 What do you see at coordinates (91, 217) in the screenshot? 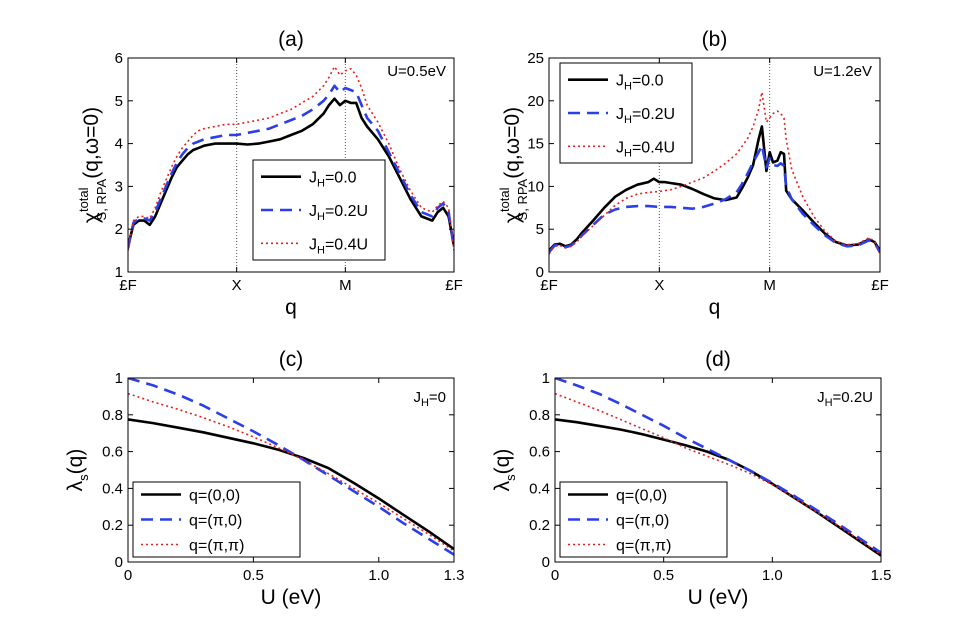
I see `y-label-main-a: χ` at bounding box center [91, 217].